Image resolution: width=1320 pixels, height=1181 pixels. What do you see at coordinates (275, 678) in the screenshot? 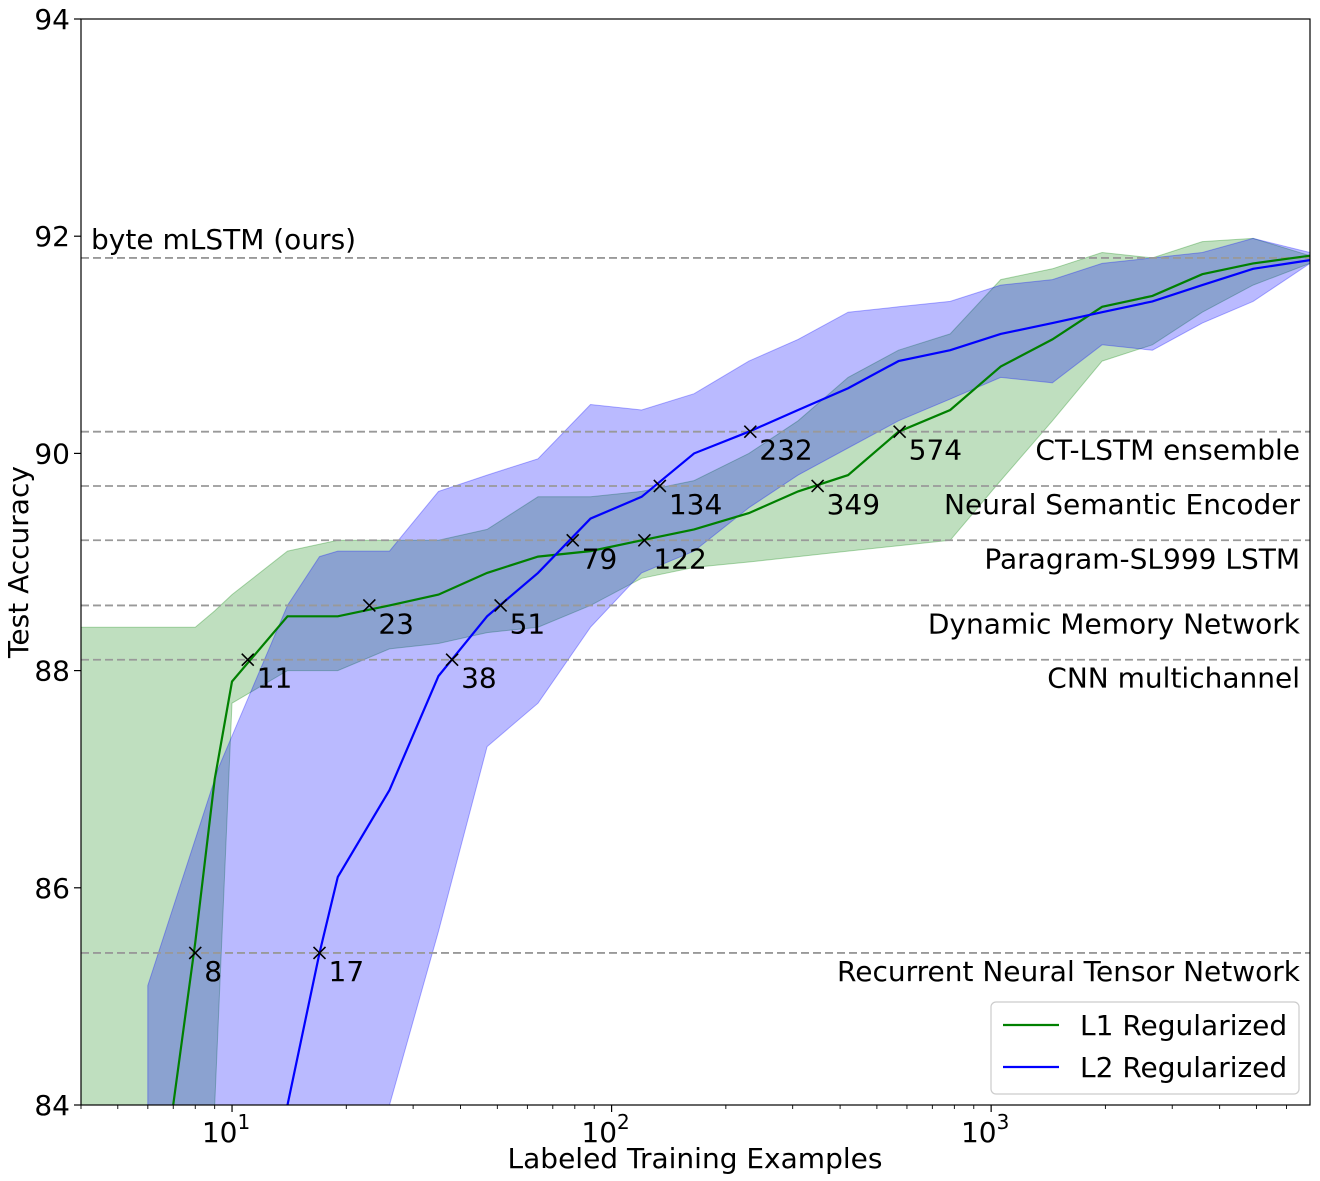
I see `threshold-label: 11` at bounding box center [275, 678].